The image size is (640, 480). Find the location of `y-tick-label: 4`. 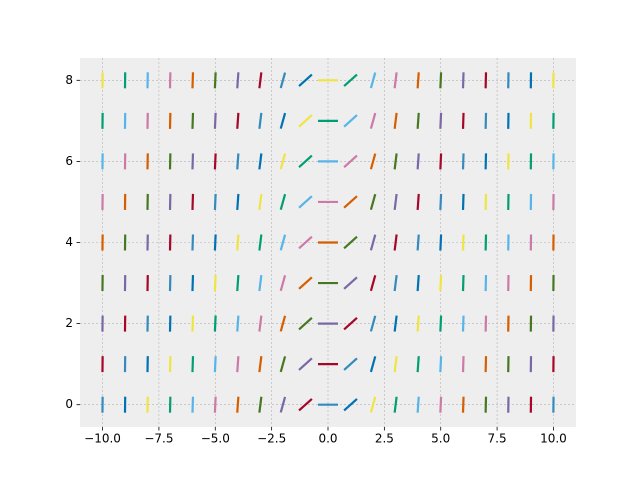

y-tick-label: 4 is located at coordinates (69, 242).